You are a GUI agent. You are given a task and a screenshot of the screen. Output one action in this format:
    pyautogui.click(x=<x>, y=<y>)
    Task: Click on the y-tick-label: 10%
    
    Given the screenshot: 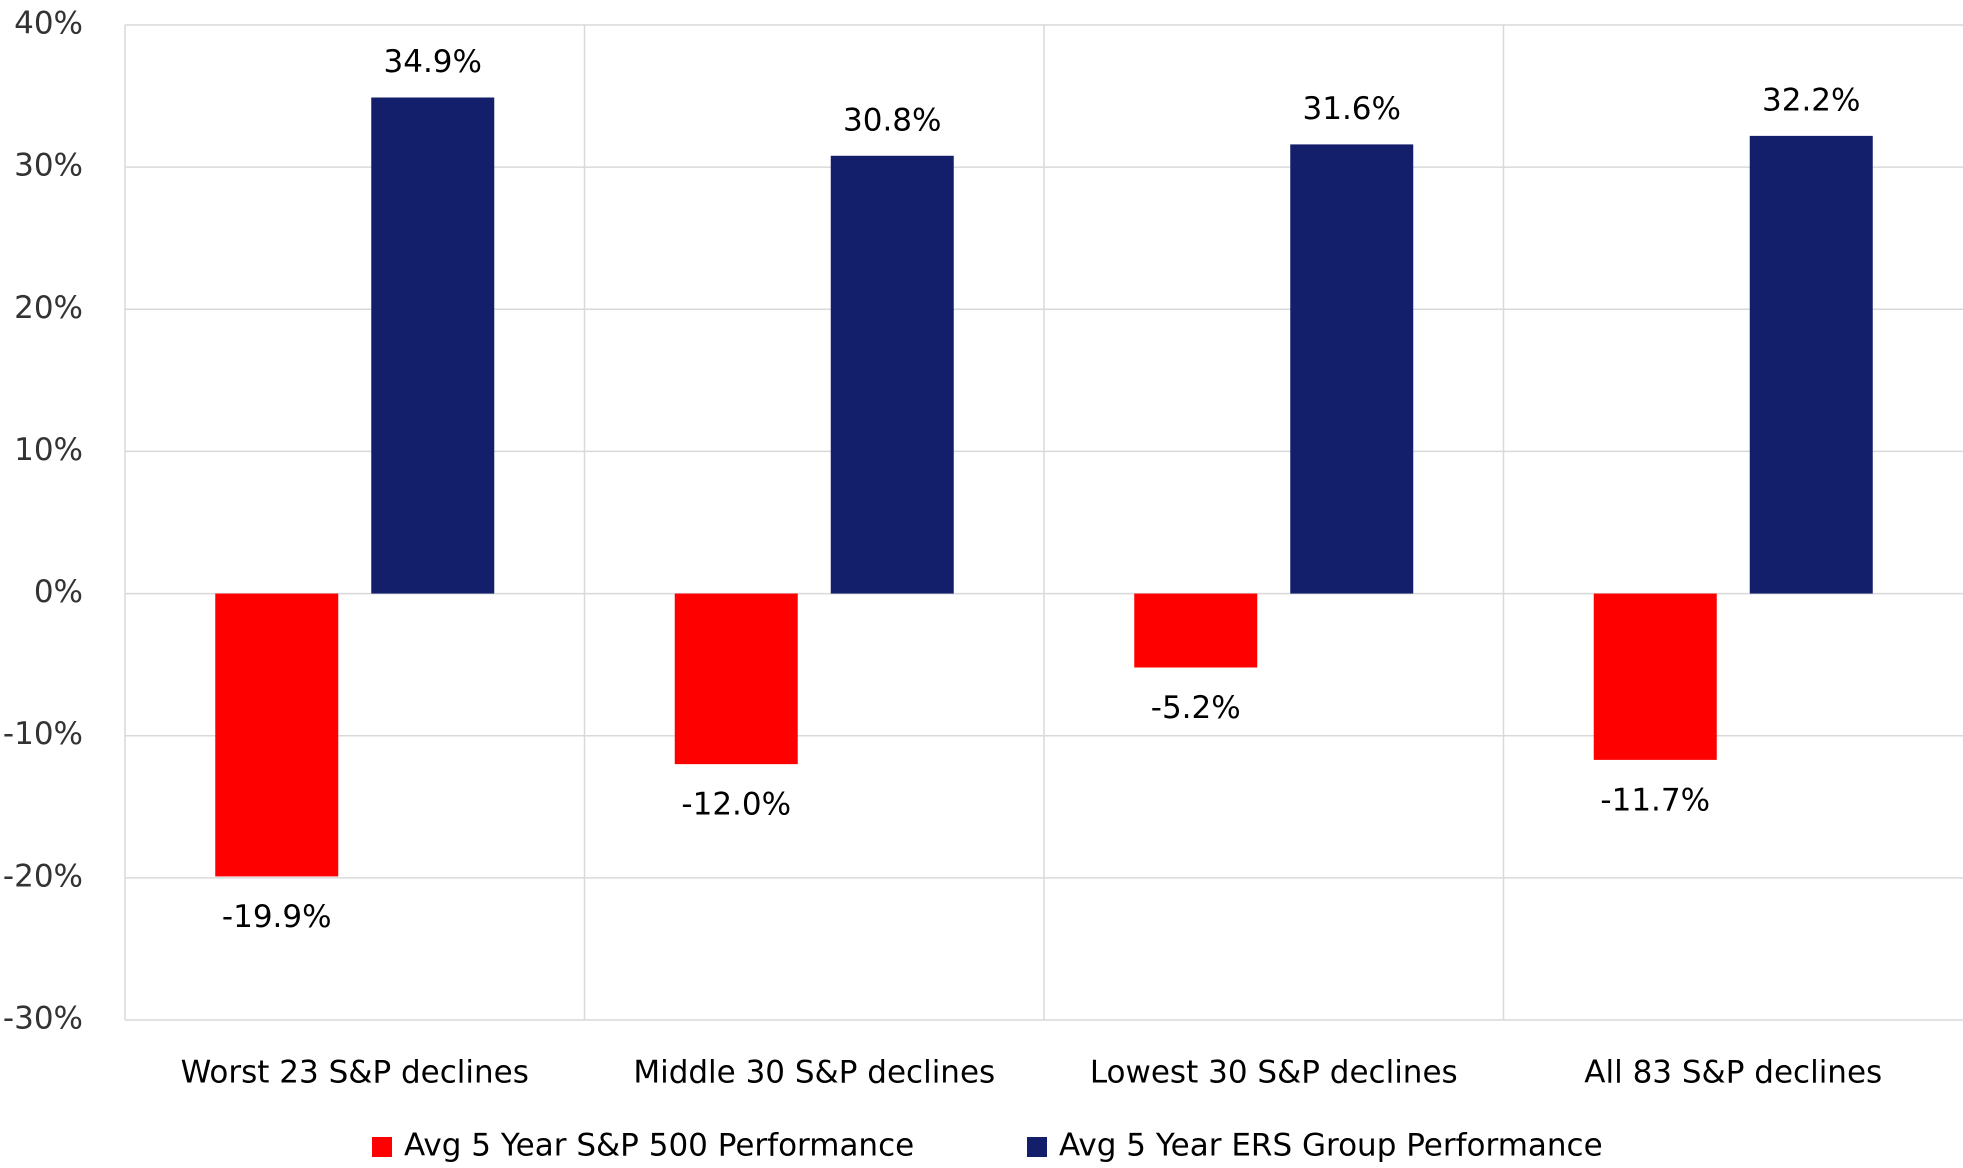 What is the action you would take?
    pyautogui.click(x=48, y=450)
    